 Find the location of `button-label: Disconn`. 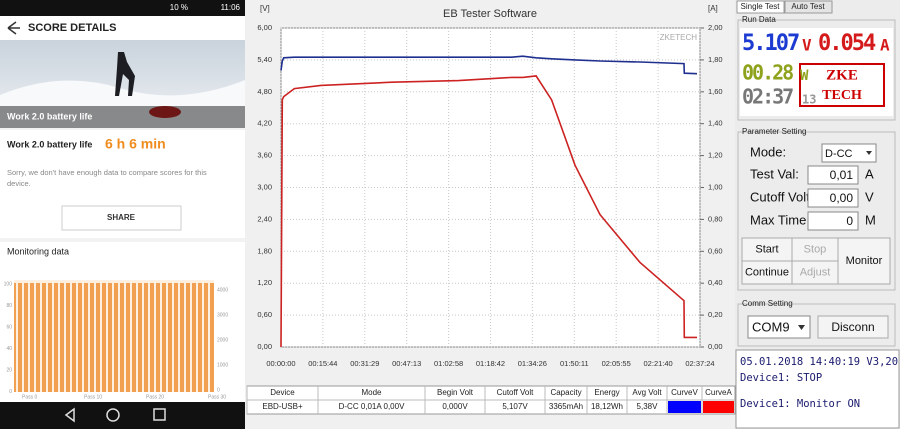

button-label: Disconn is located at coordinates (852, 327).